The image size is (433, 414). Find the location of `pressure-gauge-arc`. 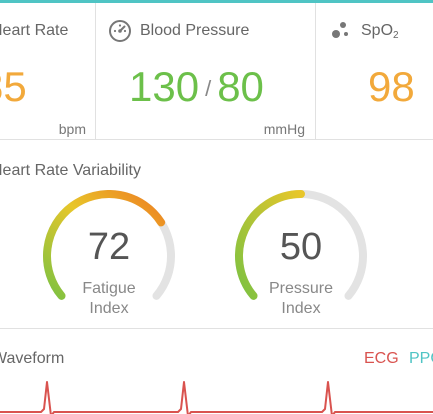

pressure-gauge-arc is located at coordinates (270, 245).